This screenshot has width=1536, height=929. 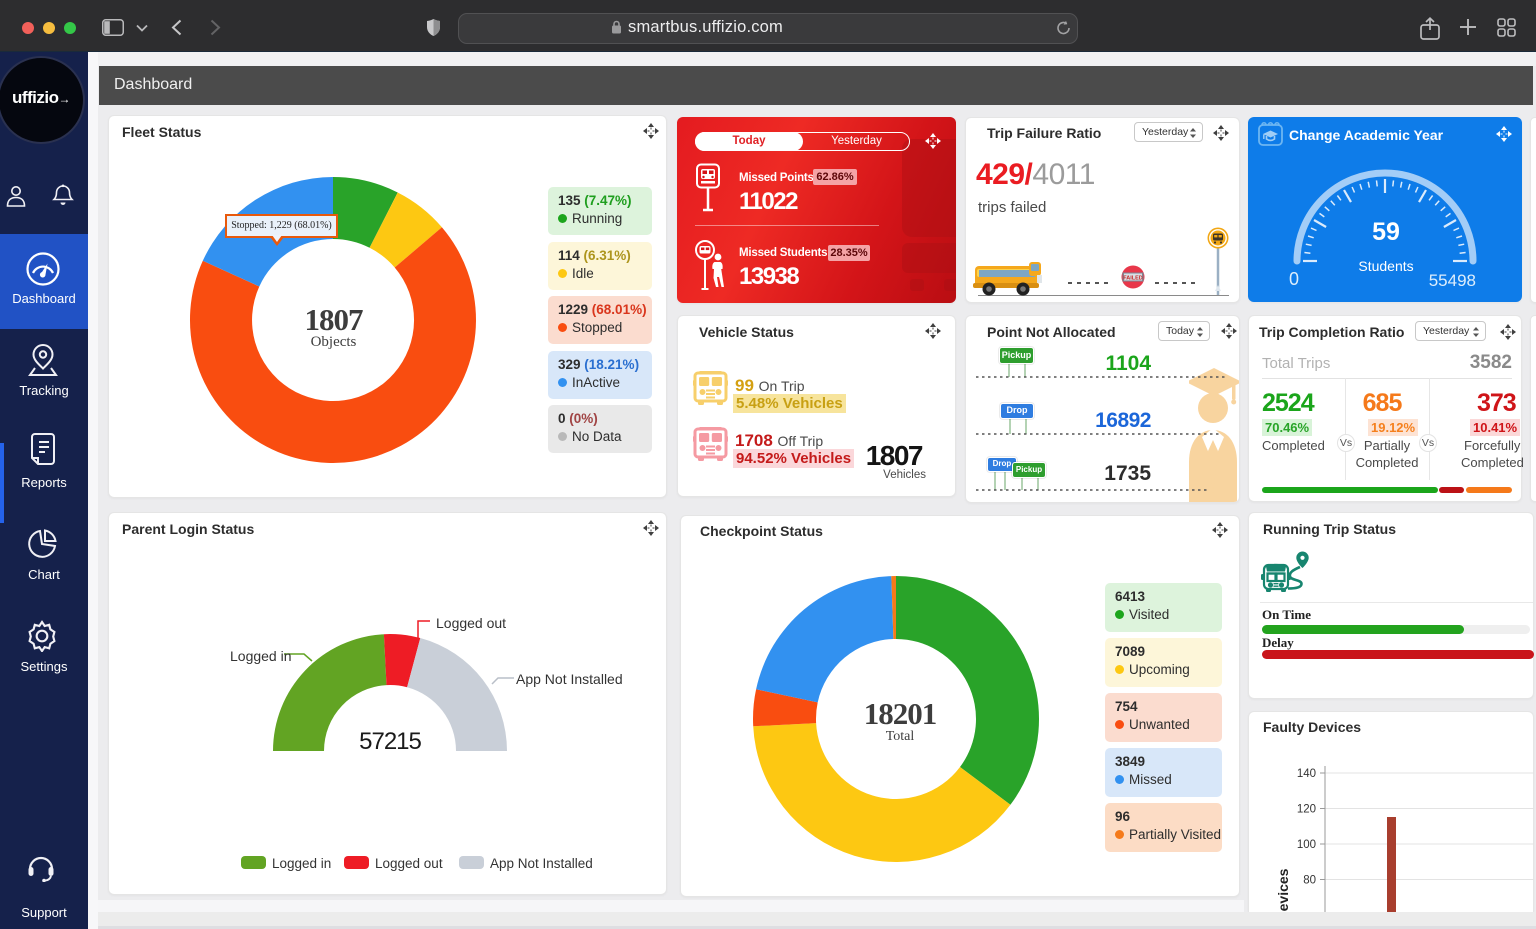 I want to click on svg-text: 120, so click(x=1306, y=810).